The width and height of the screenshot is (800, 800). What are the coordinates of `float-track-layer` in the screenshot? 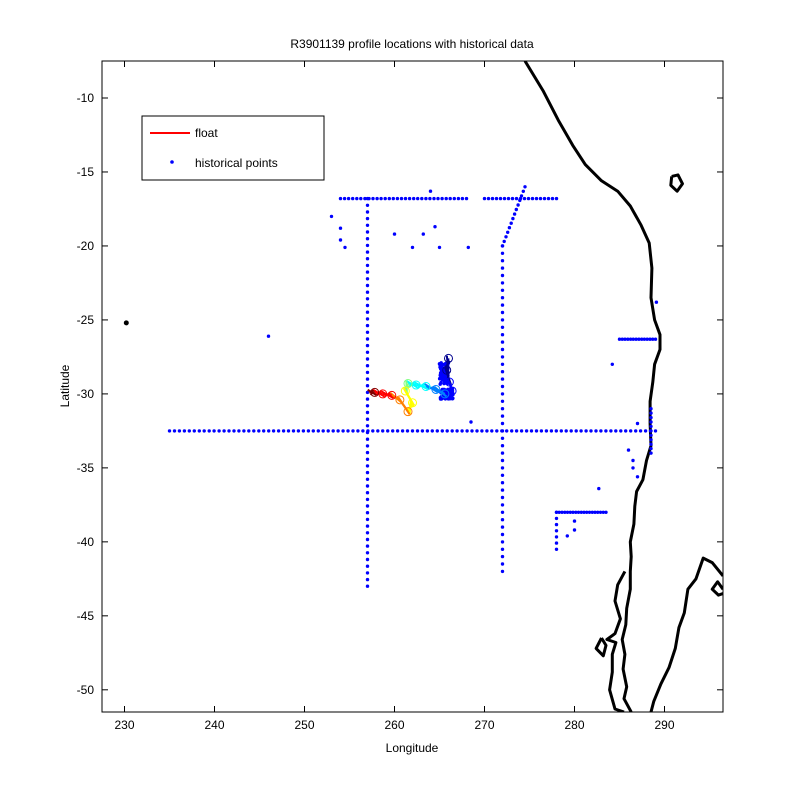 It's located at (412, 385).